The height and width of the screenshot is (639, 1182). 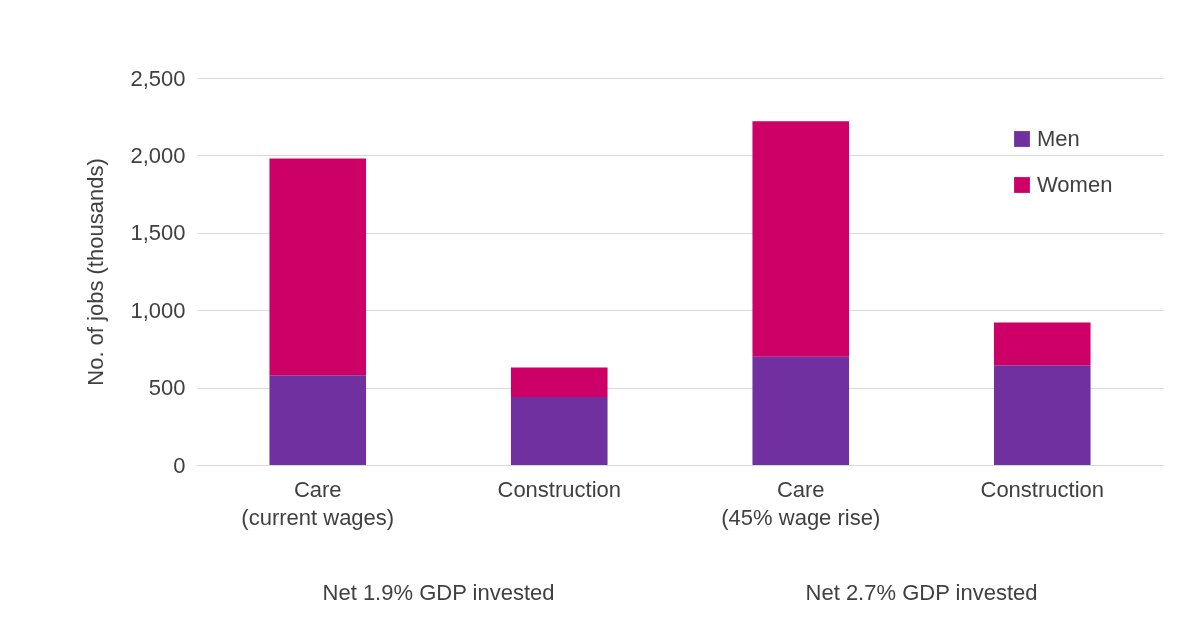 I want to click on x-tick-label: Care (current wages), so click(x=318, y=503).